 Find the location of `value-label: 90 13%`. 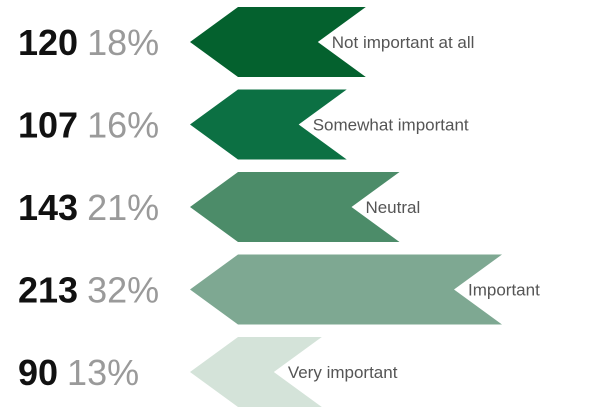

value-label: 90 13% is located at coordinates (78, 372).